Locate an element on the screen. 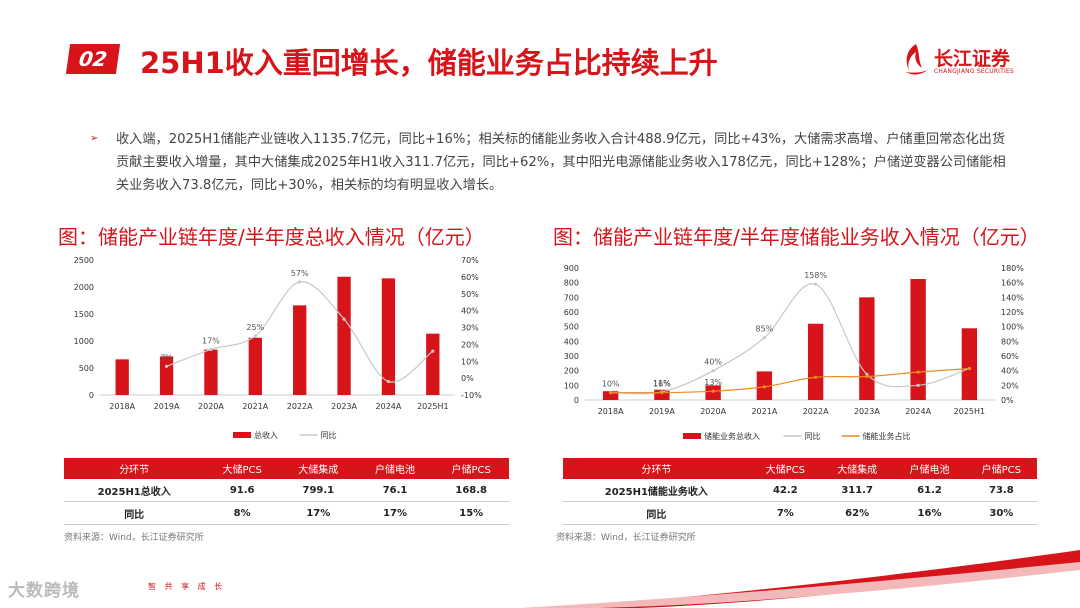 The width and height of the screenshot is (1080, 608). series-line-储能业务占比 is located at coordinates (790, 380).